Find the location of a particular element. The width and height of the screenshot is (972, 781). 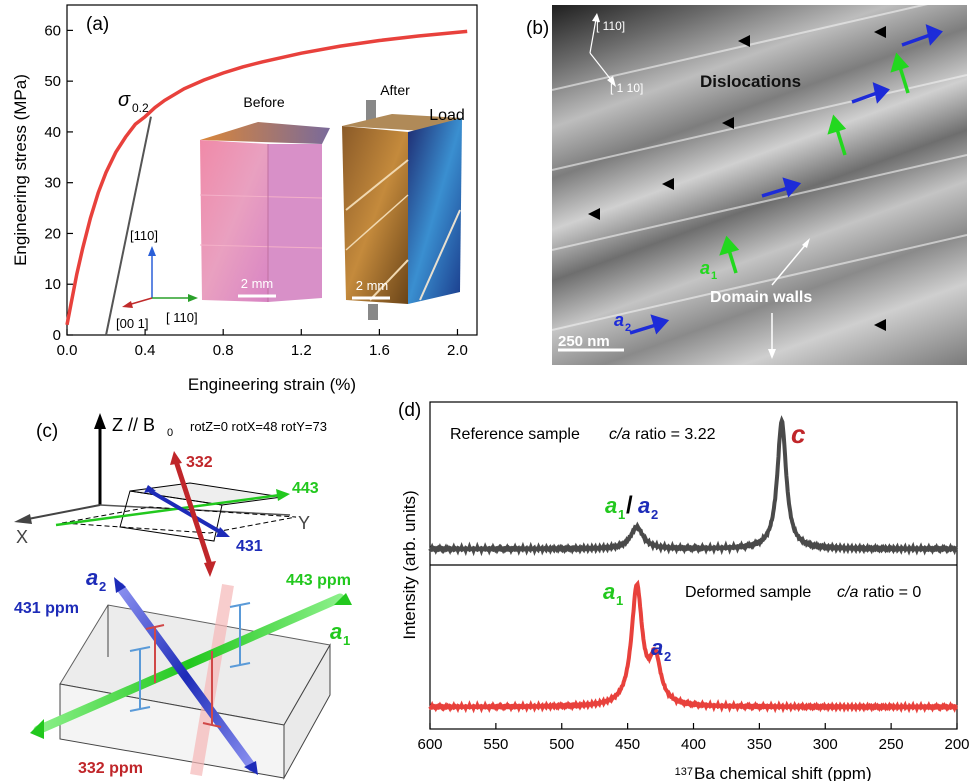

dislocation-markers is located at coordinates (737, 178).